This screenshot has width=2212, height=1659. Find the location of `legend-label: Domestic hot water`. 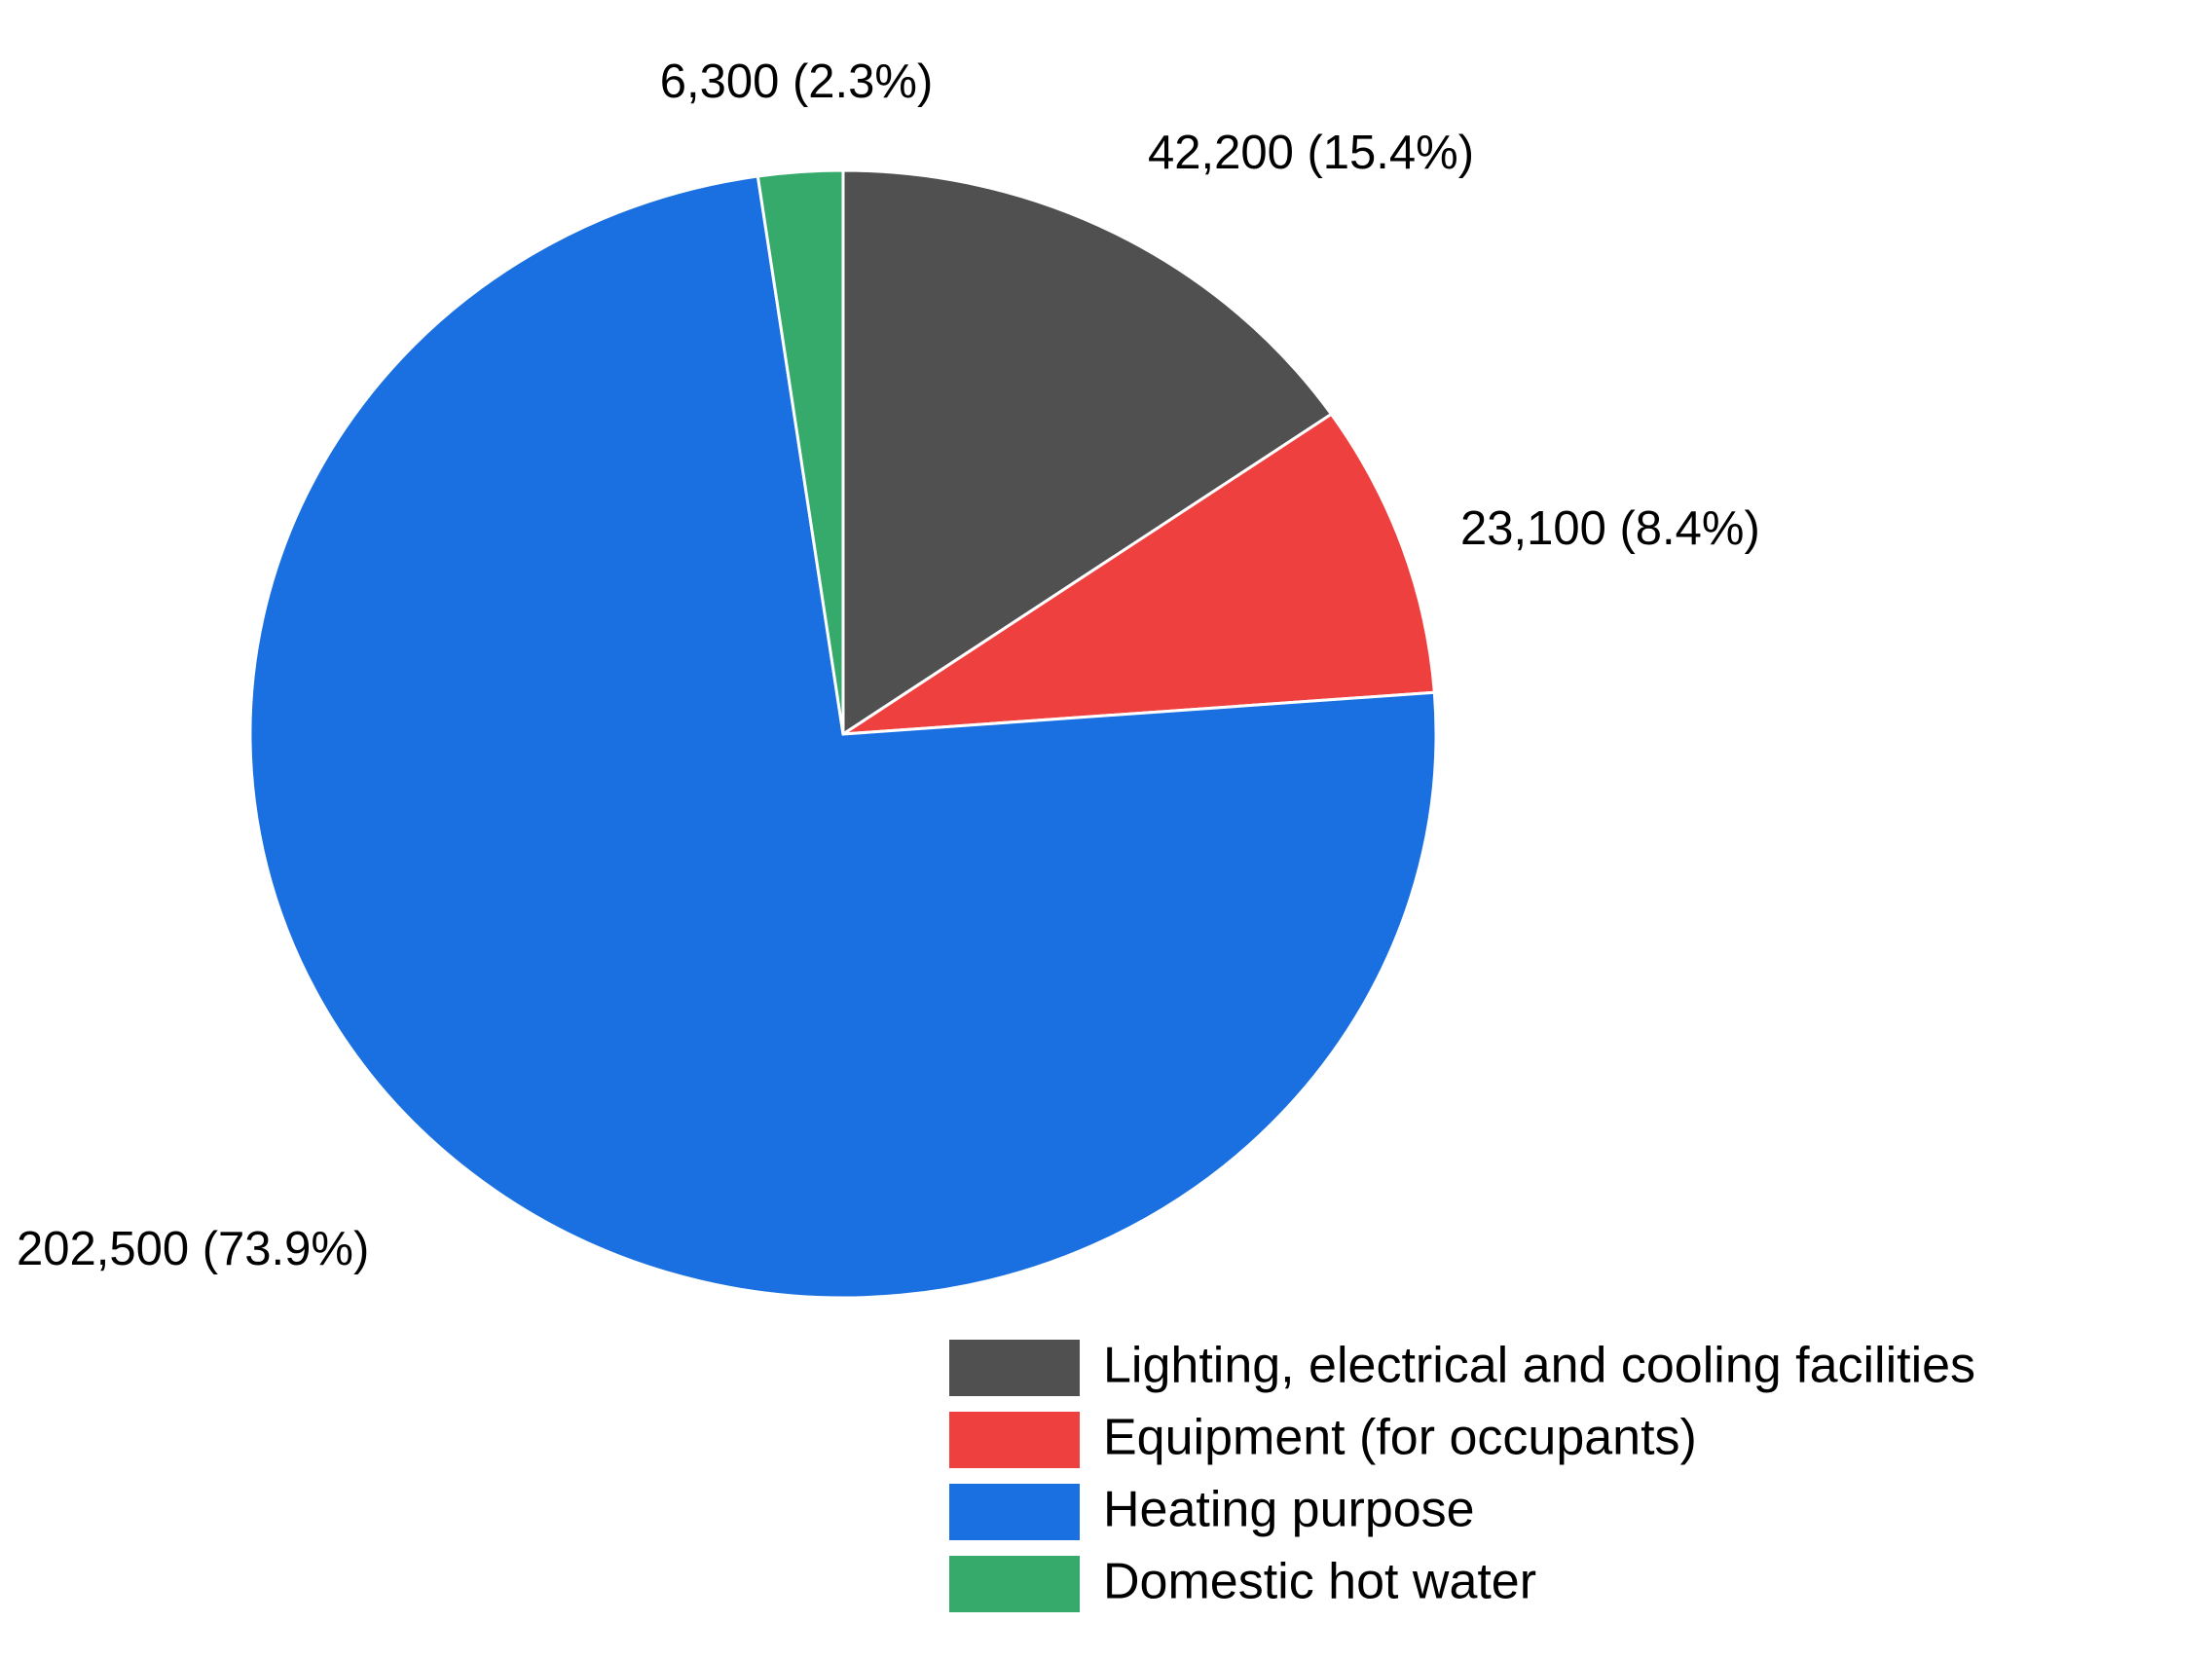

legend-label: Domestic hot water is located at coordinates (1319, 1582).